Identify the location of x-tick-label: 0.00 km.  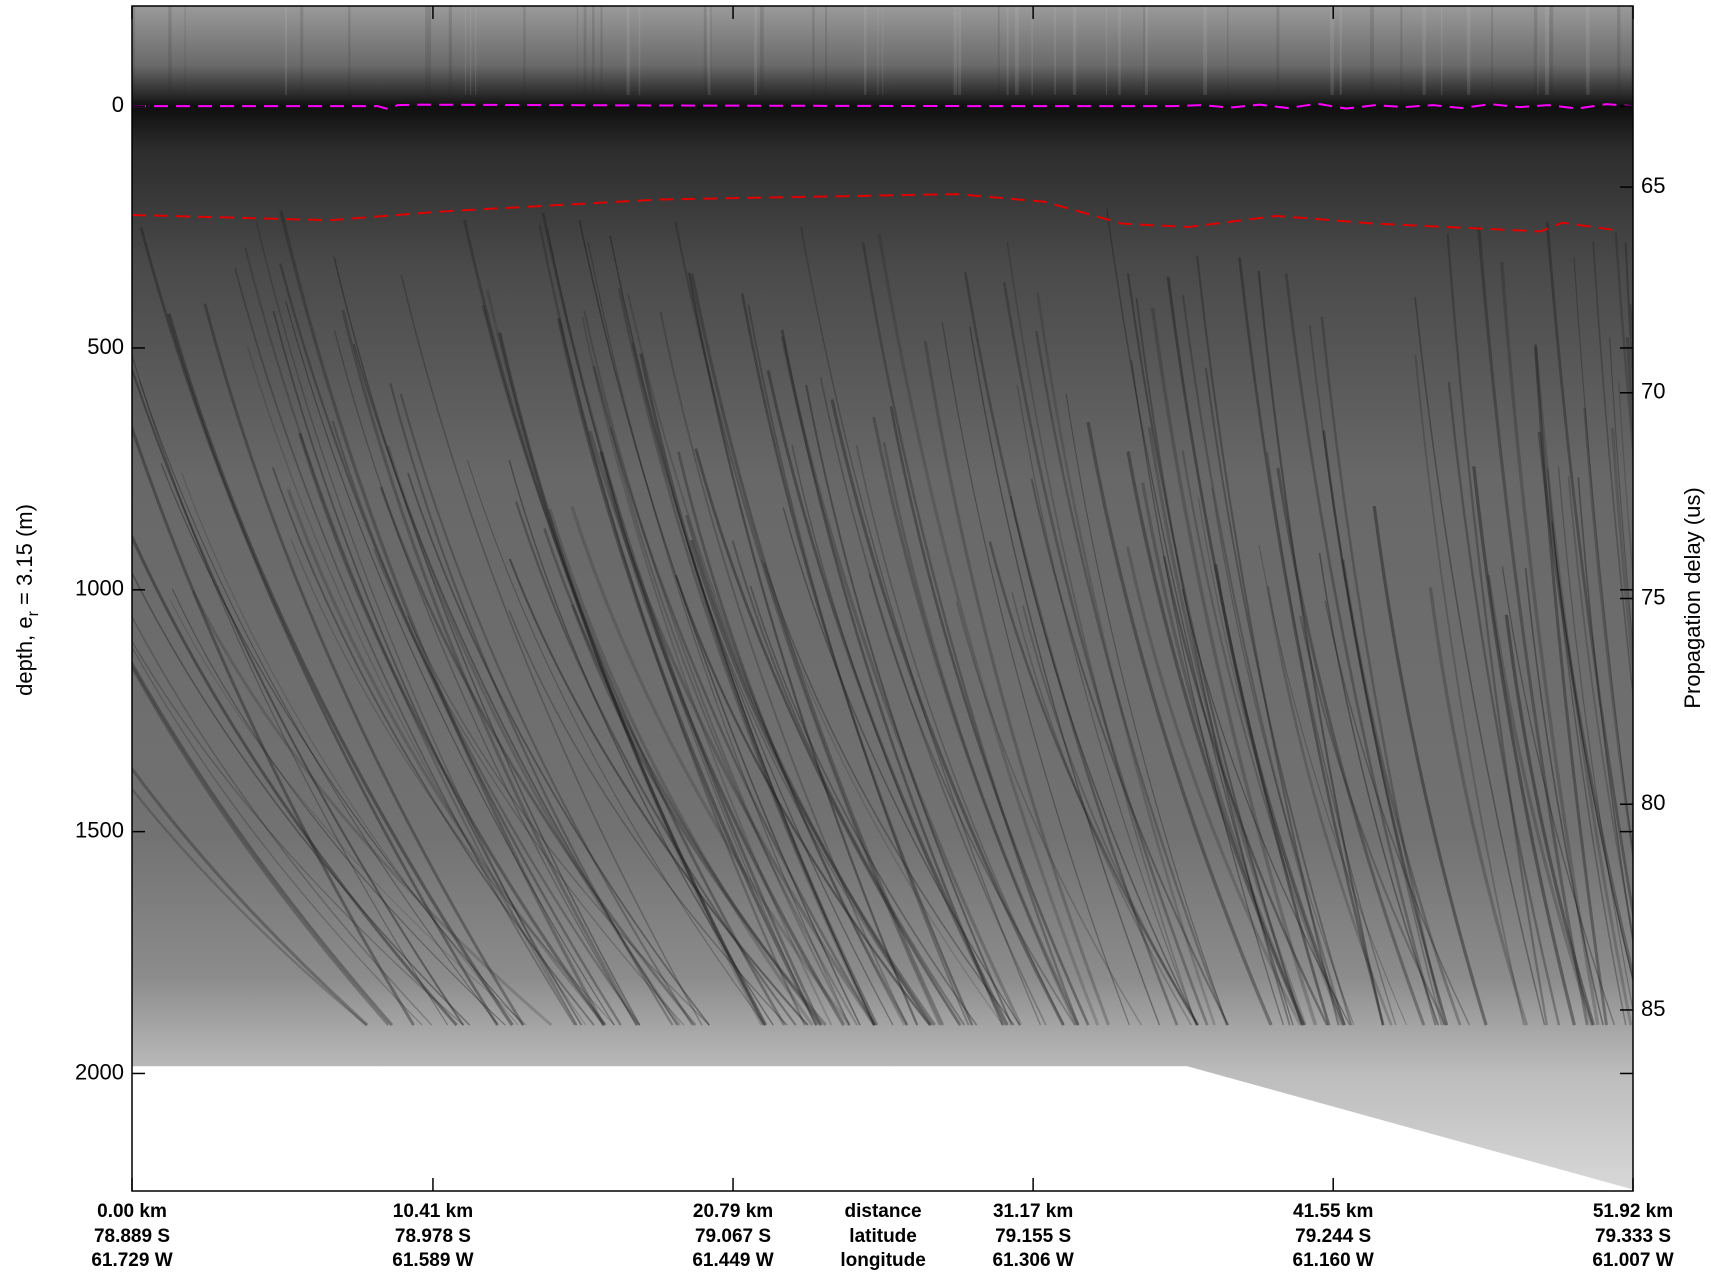
(132, 1211).